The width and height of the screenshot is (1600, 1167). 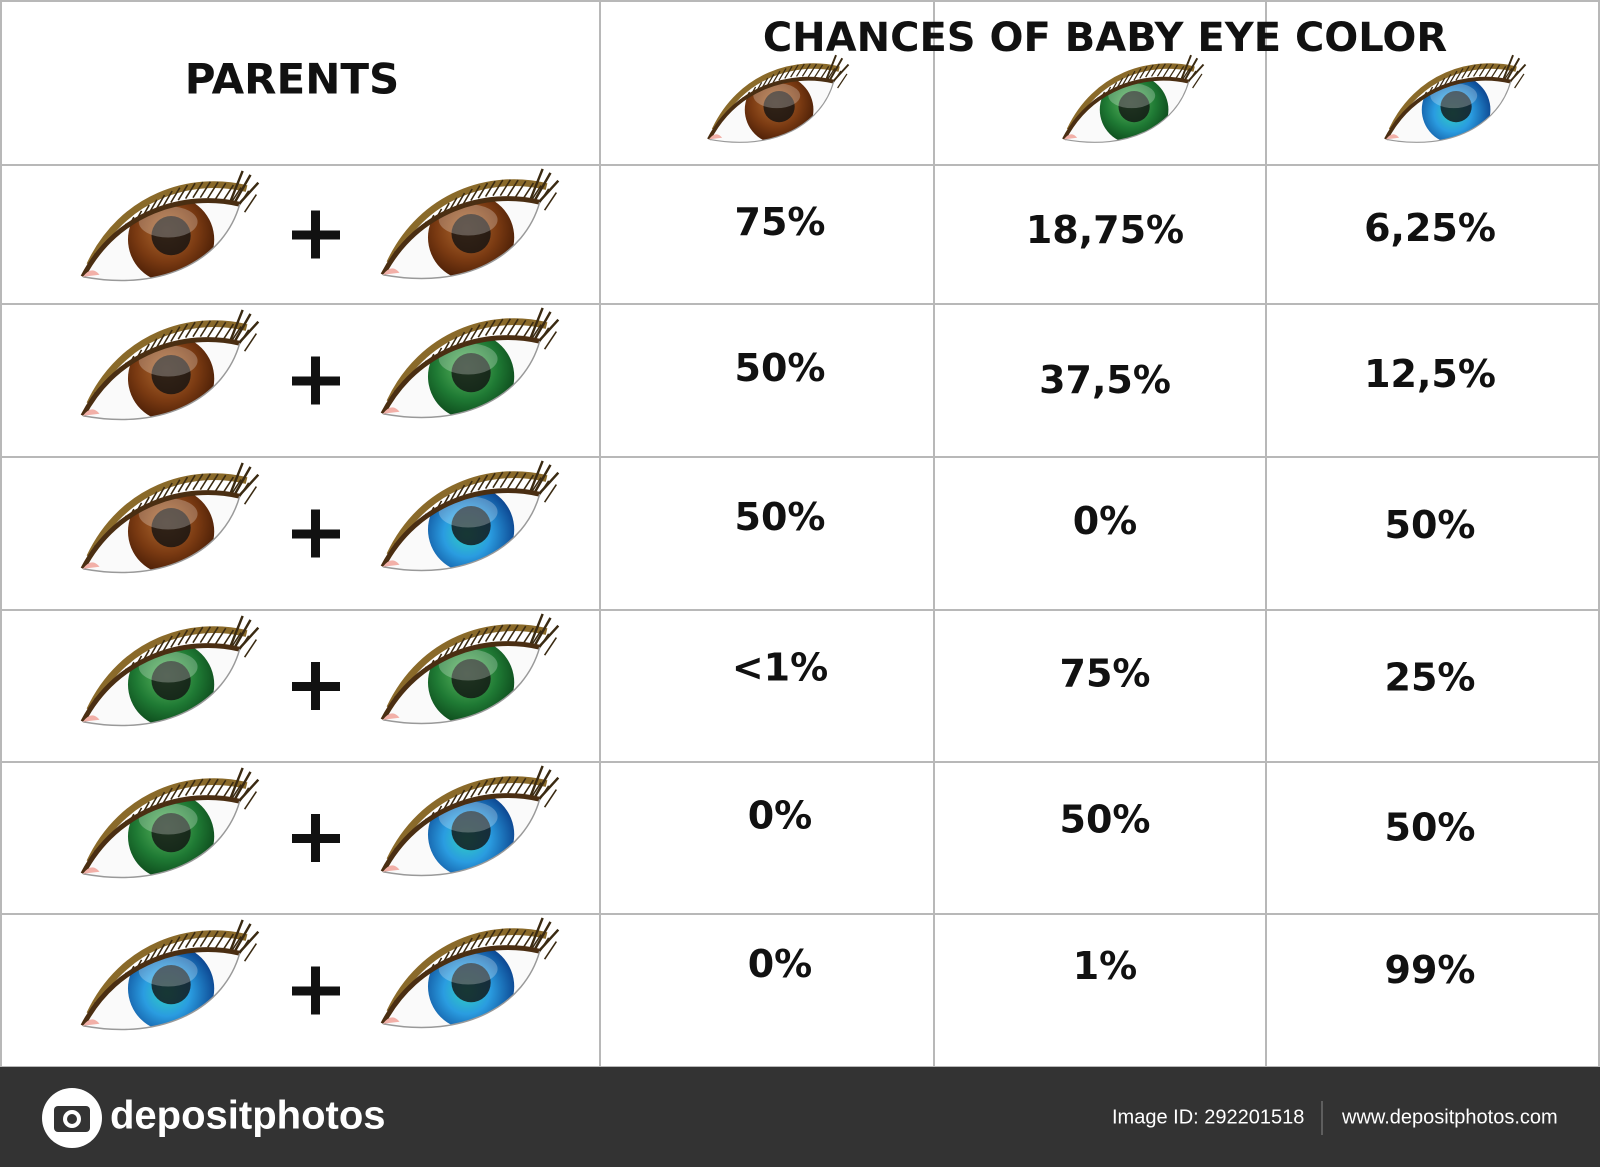 I want to click on eye-green, so click(x=470, y=363).